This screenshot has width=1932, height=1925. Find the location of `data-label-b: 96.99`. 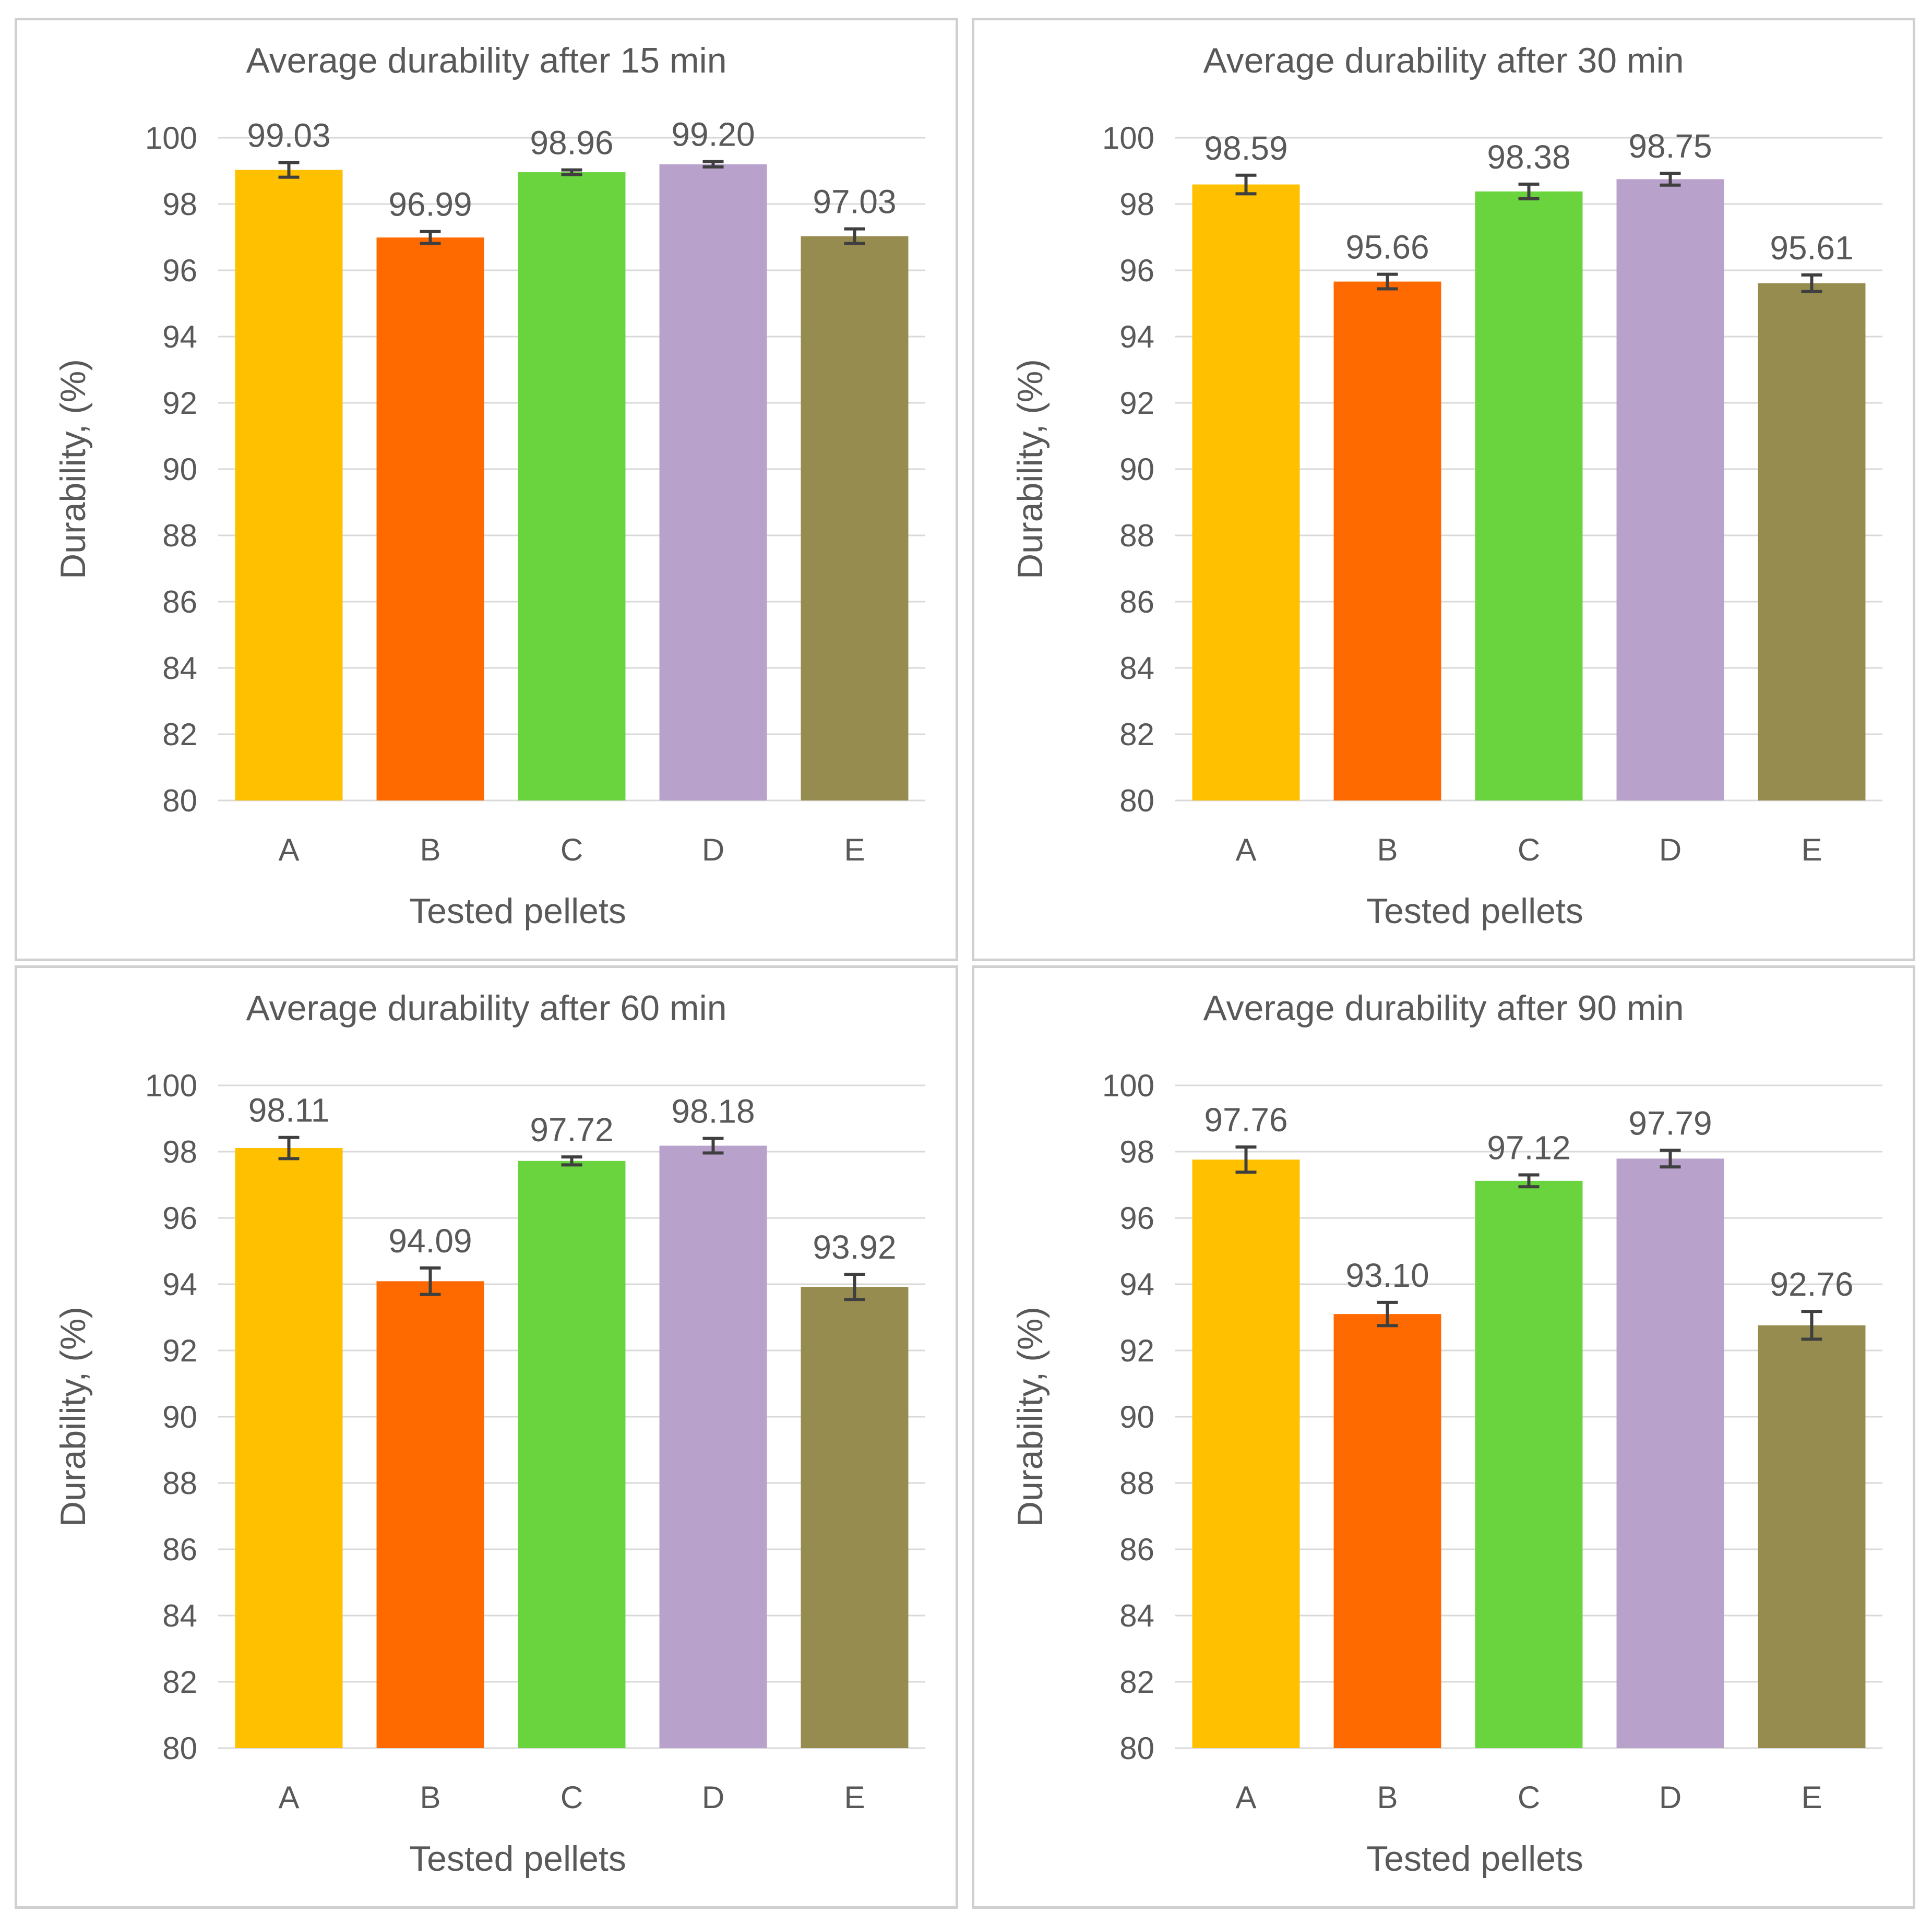

data-label-b: 96.99 is located at coordinates (430, 204).